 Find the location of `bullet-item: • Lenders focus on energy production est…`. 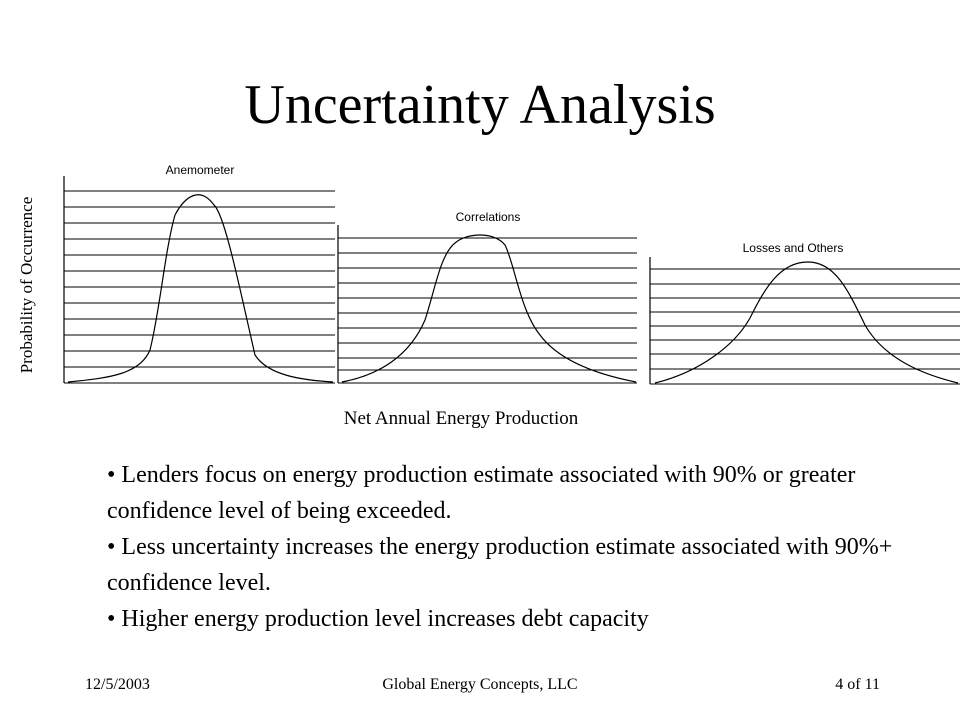

bullet-item: • Lenders focus on energy production est… is located at coordinates (481, 493).